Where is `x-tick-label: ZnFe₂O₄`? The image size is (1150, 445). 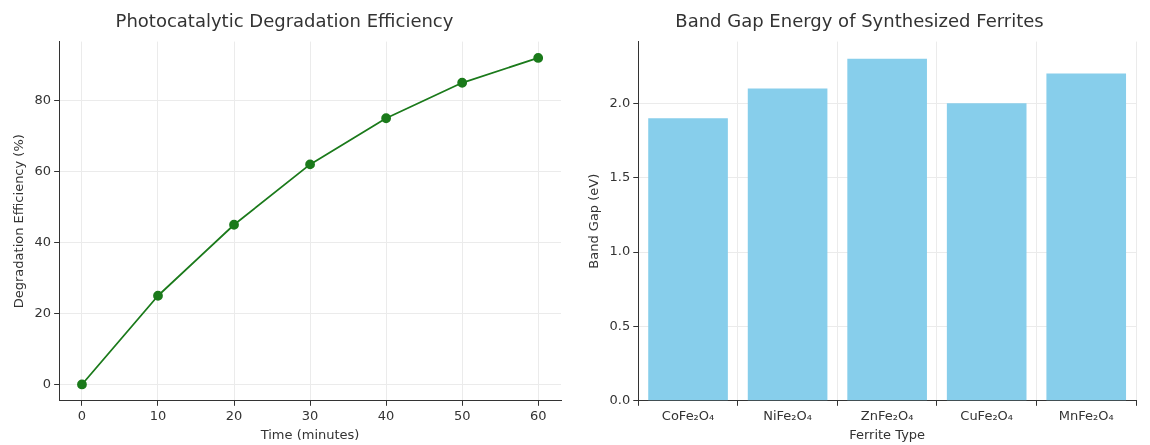
x-tick-label: ZnFe₂O₄ is located at coordinates (887, 415).